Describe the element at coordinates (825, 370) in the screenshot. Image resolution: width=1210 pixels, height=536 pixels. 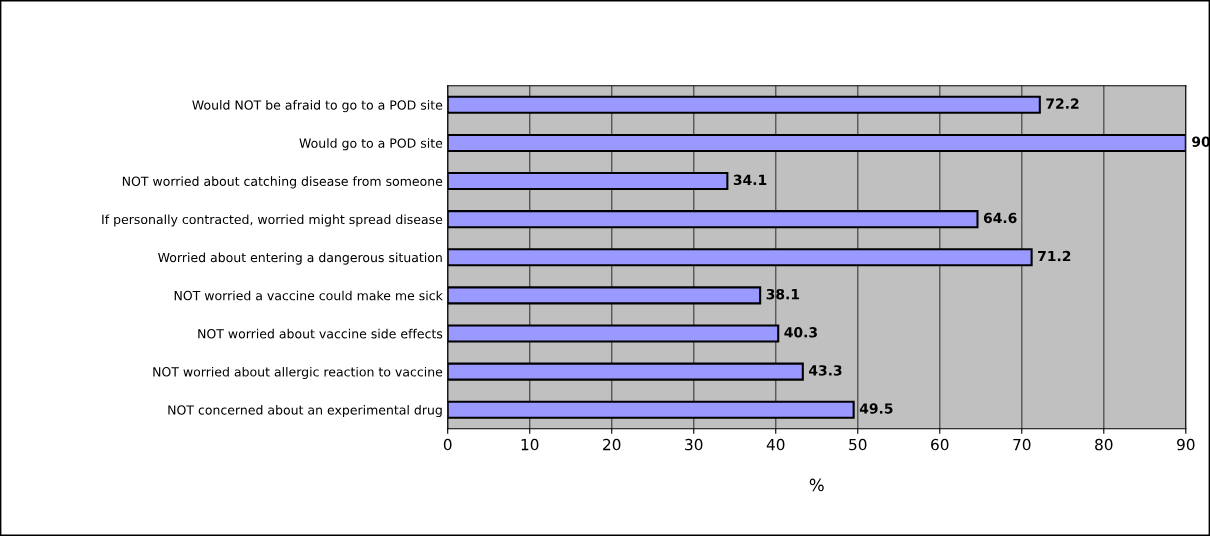
I see `data-label: 43.3` at that location.